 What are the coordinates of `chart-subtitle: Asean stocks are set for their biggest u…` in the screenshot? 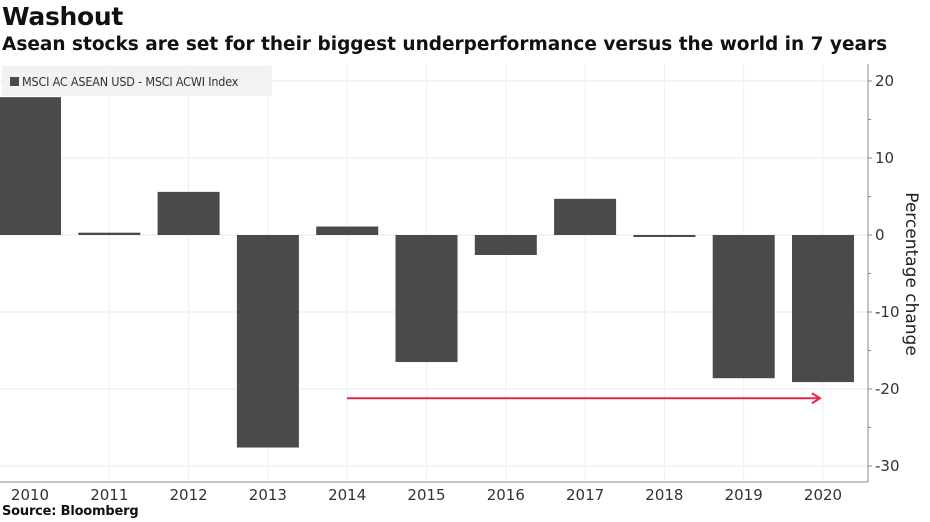 It's located at (445, 44).